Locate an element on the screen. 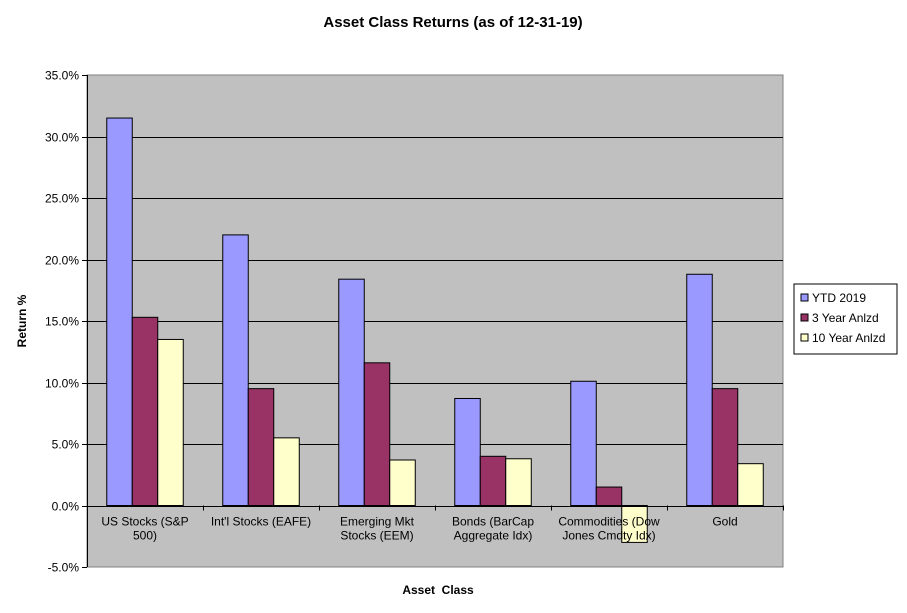 This screenshot has width=907, height=613. legend-label: 3 Year Anlzd is located at coordinates (845, 318).